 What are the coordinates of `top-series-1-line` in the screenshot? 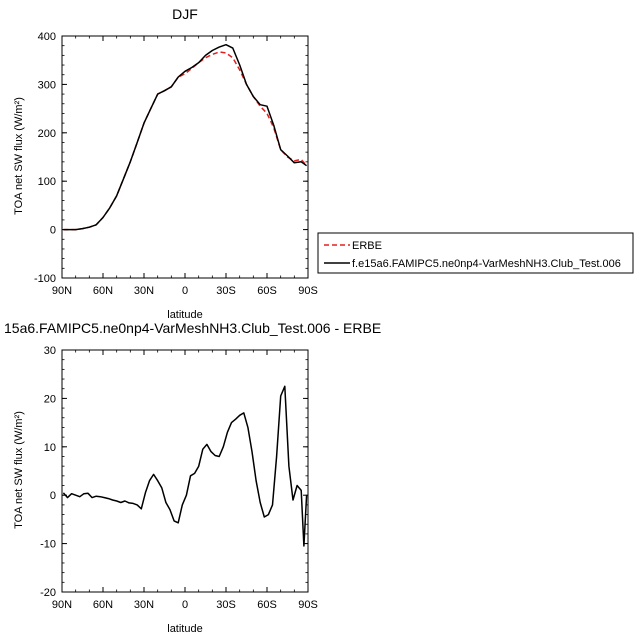 It's located at (185, 137).